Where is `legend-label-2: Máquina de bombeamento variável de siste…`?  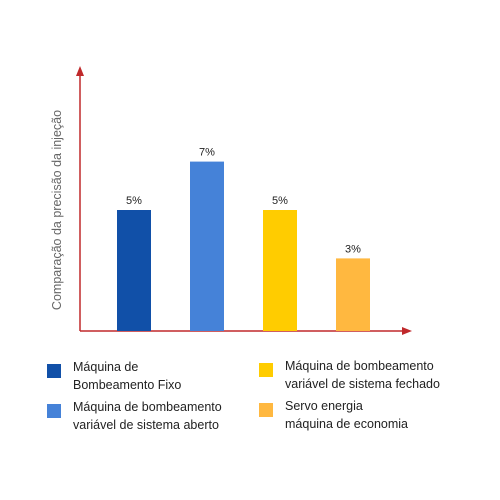
legend-label-2: Máquina de bombeamento variável de siste… is located at coordinates (147, 416).